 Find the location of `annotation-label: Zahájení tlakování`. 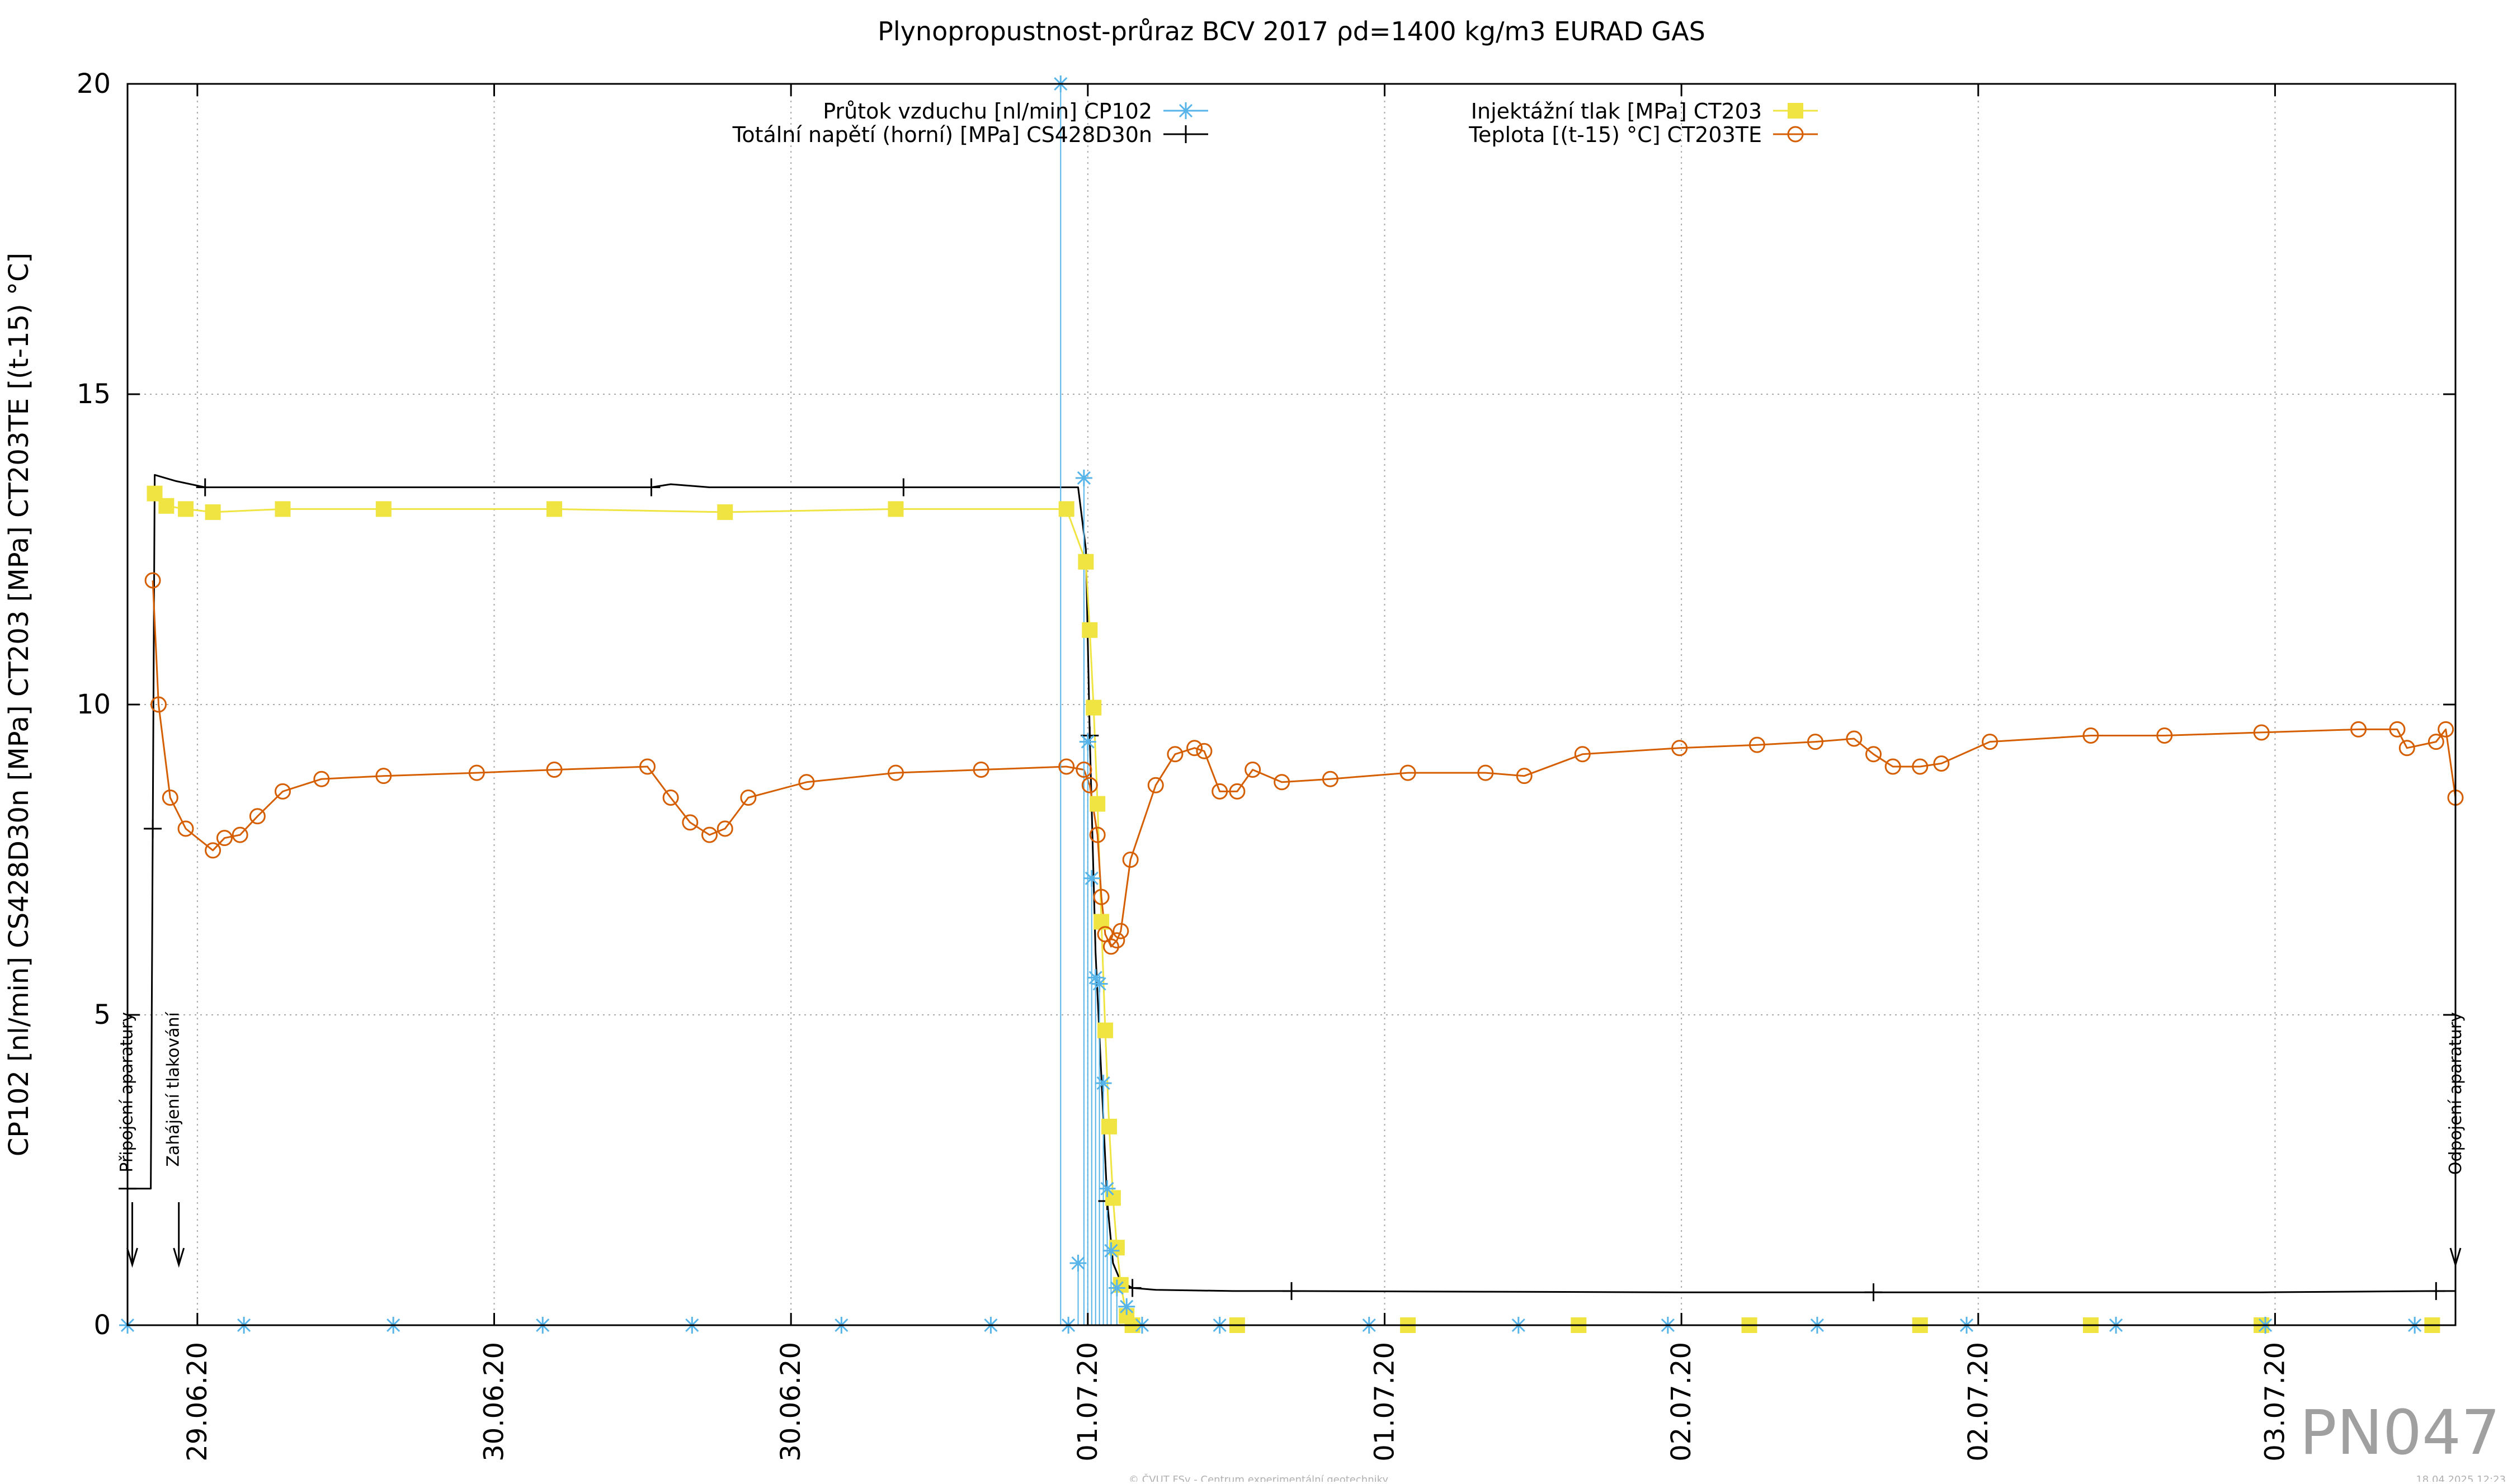

annotation-label: Zahájení tlakování is located at coordinates (174, 1088).